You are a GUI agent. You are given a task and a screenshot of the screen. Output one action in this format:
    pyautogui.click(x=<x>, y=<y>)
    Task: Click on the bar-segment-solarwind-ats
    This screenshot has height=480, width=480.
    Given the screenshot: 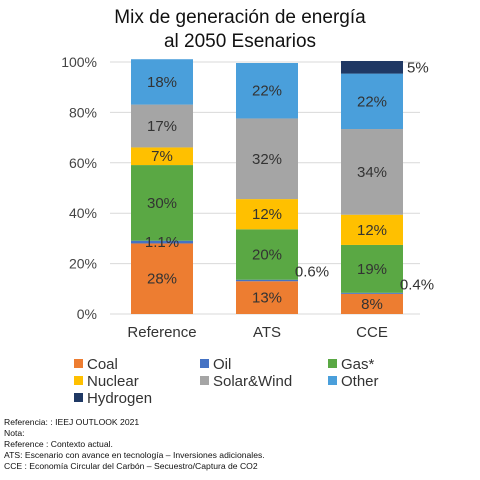 What is the action you would take?
    pyautogui.click(x=267, y=159)
    